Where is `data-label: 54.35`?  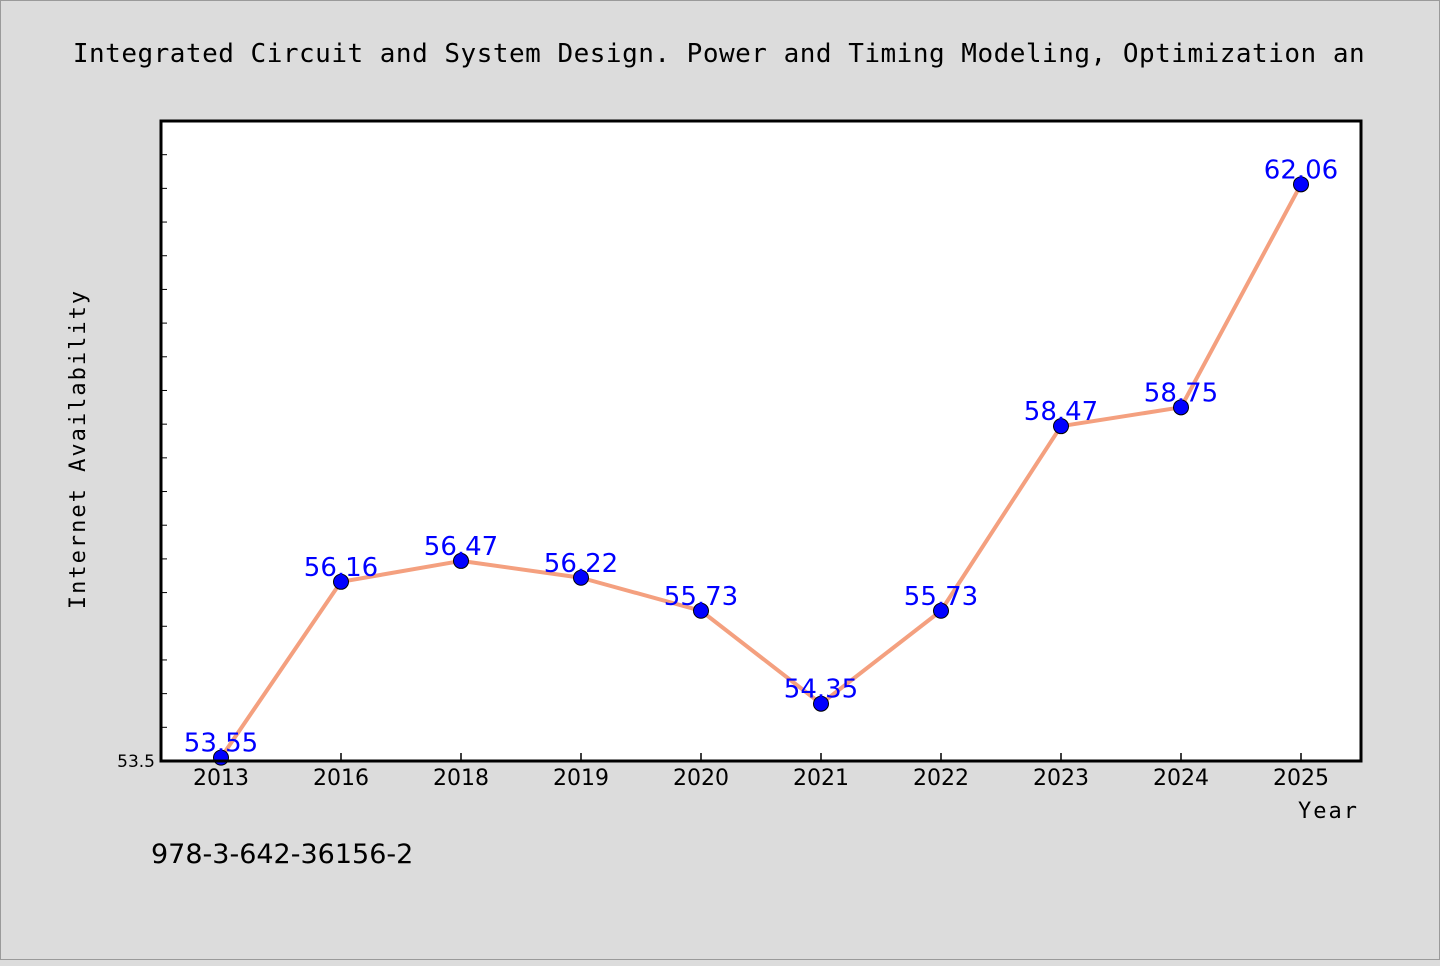
data-label: 54.35 is located at coordinates (821, 690).